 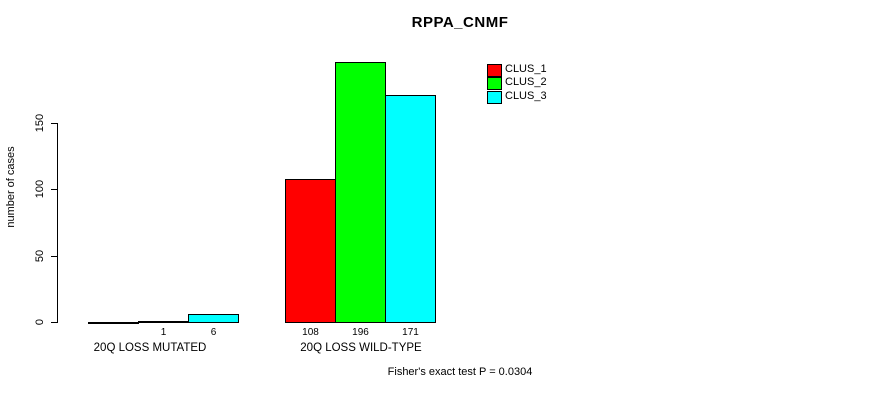 I want to click on legend-label-clus_2: CLUS_2, so click(x=526, y=82).